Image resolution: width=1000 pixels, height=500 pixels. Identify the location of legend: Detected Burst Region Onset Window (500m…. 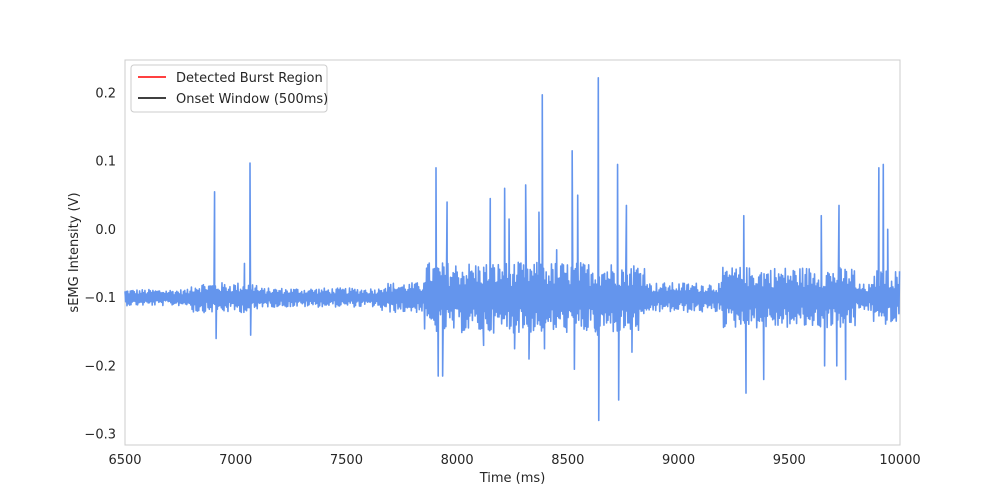
(229, 88).